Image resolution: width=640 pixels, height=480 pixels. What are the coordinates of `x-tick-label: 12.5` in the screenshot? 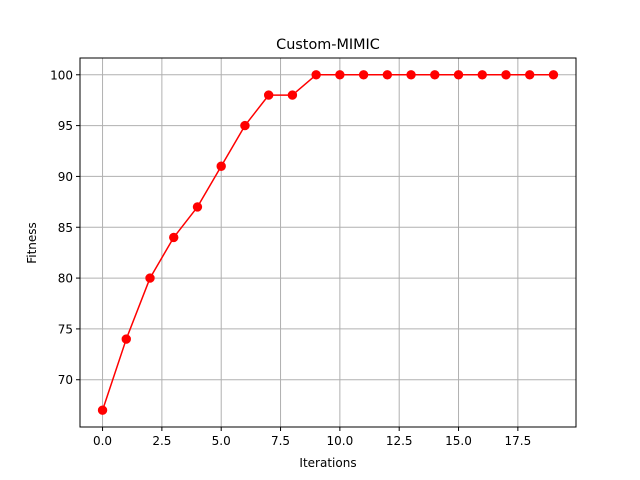 It's located at (399, 441).